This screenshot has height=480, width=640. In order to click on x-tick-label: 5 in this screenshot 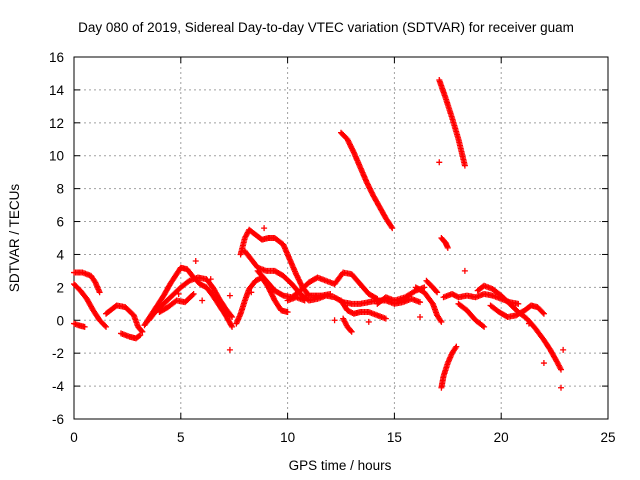, I will do `click(181, 437)`.